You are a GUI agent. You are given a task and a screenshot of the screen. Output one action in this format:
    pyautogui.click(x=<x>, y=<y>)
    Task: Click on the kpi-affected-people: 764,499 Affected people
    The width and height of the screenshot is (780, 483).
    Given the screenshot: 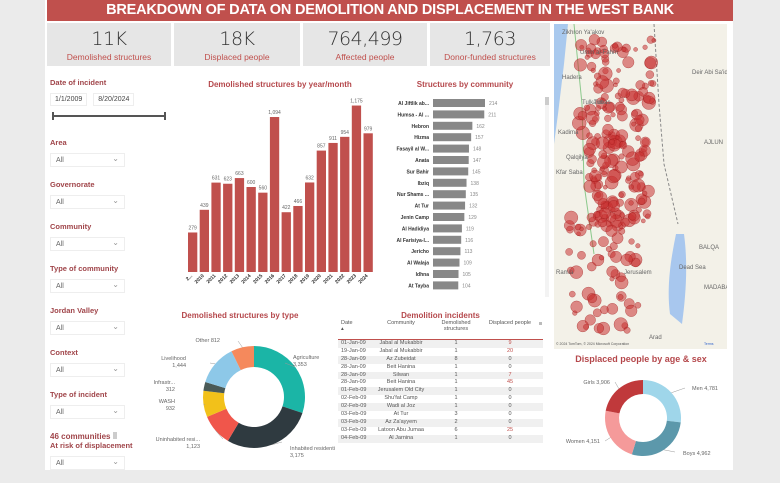 What is the action you would take?
    pyautogui.click(x=365, y=44)
    